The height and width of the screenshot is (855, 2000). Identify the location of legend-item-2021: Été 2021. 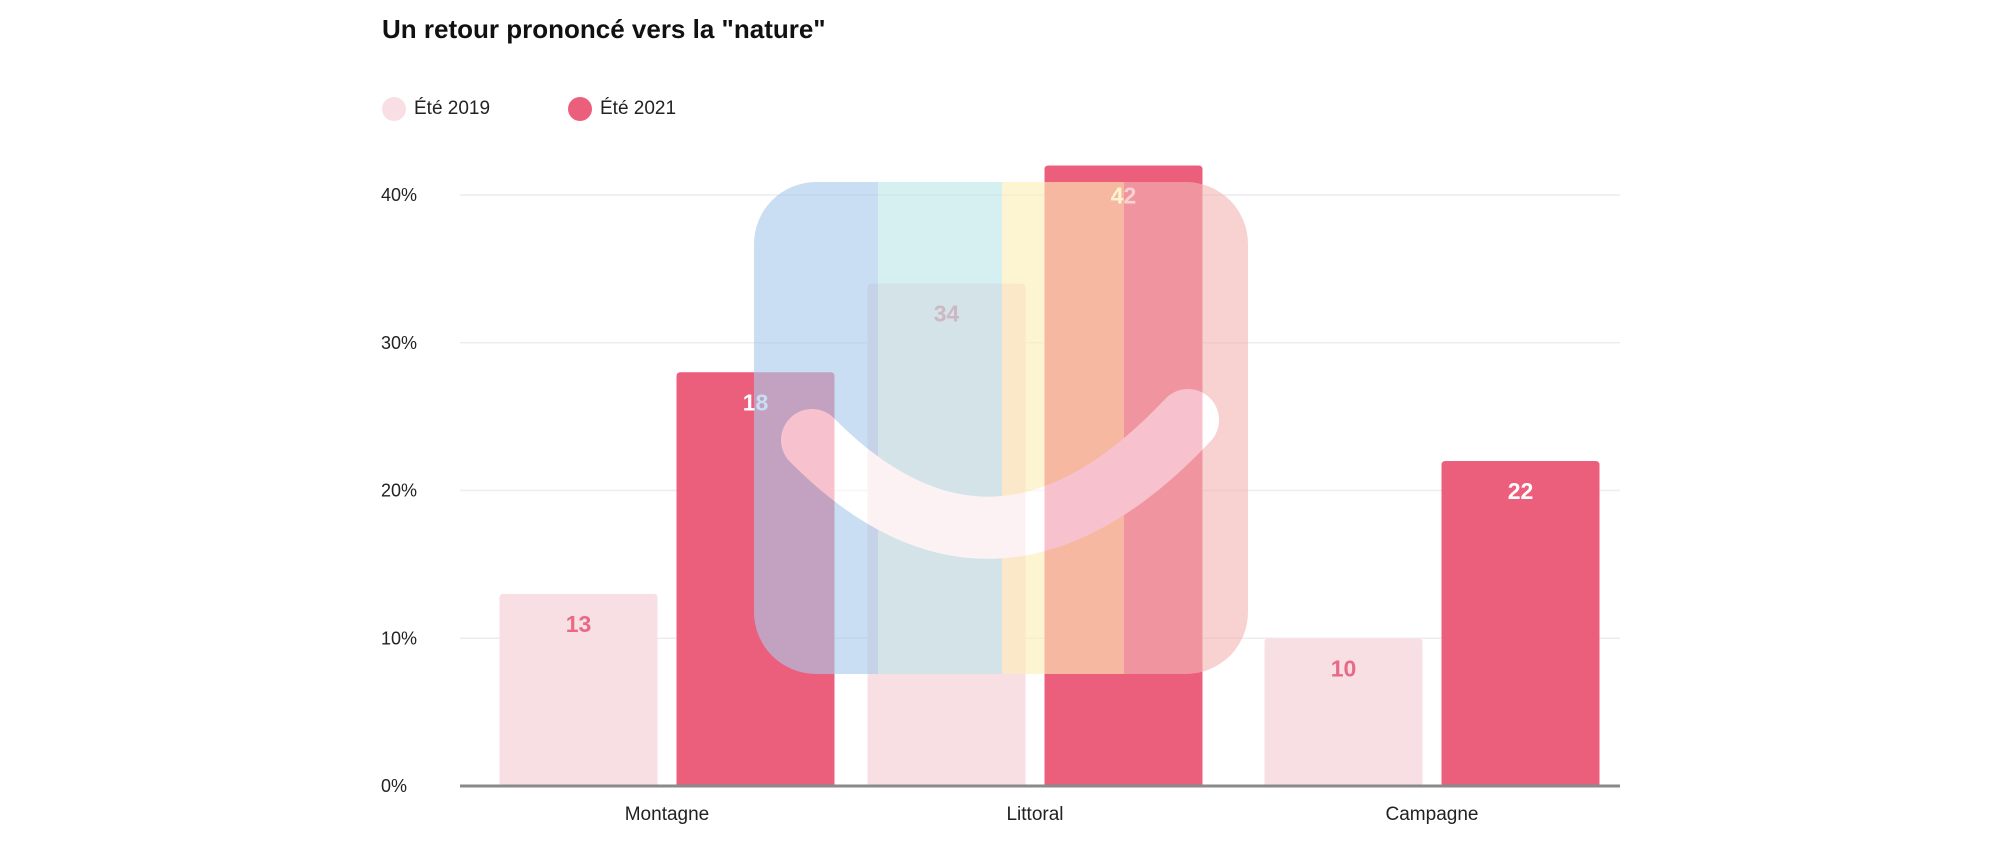
(622, 109).